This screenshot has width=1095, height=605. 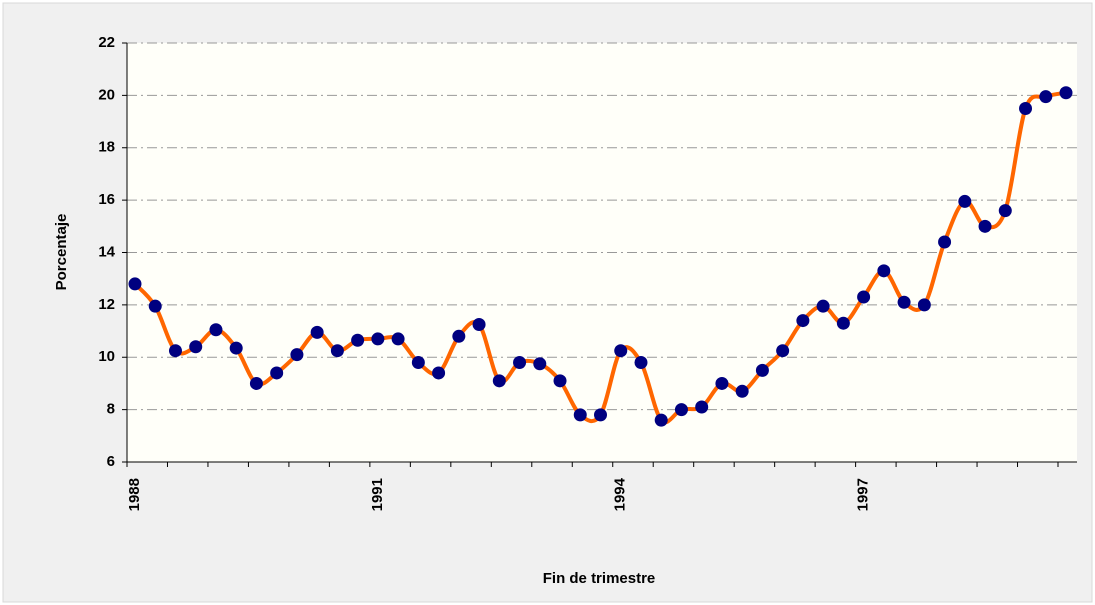 What do you see at coordinates (61, 252) in the screenshot?
I see `y-axis-title: Porcentaje` at bounding box center [61, 252].